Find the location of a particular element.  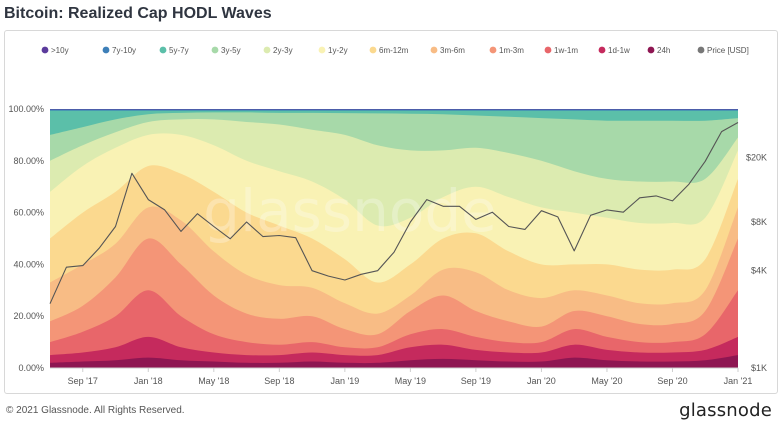

legend-item-1d-1w: 1d-1w is located at coordinates (614, 50).